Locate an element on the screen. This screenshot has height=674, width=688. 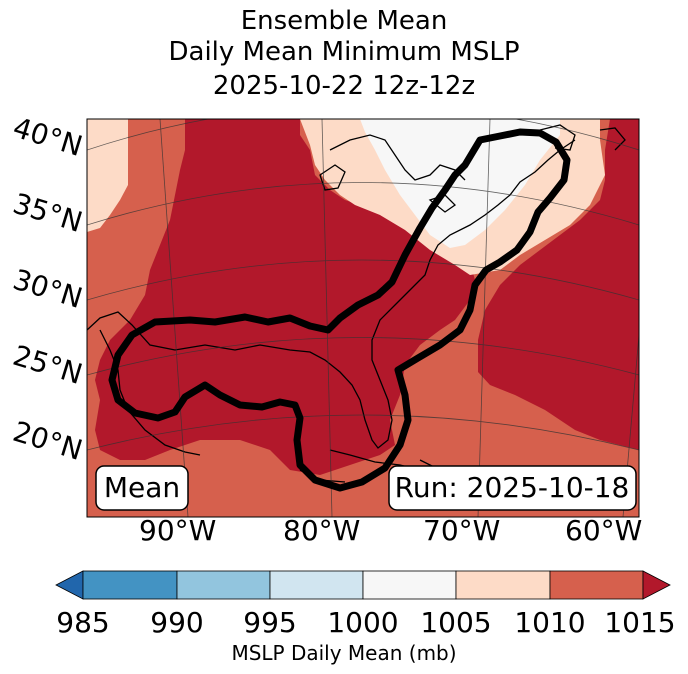
graticule-lon-60w is located at coordinates (630, 423).